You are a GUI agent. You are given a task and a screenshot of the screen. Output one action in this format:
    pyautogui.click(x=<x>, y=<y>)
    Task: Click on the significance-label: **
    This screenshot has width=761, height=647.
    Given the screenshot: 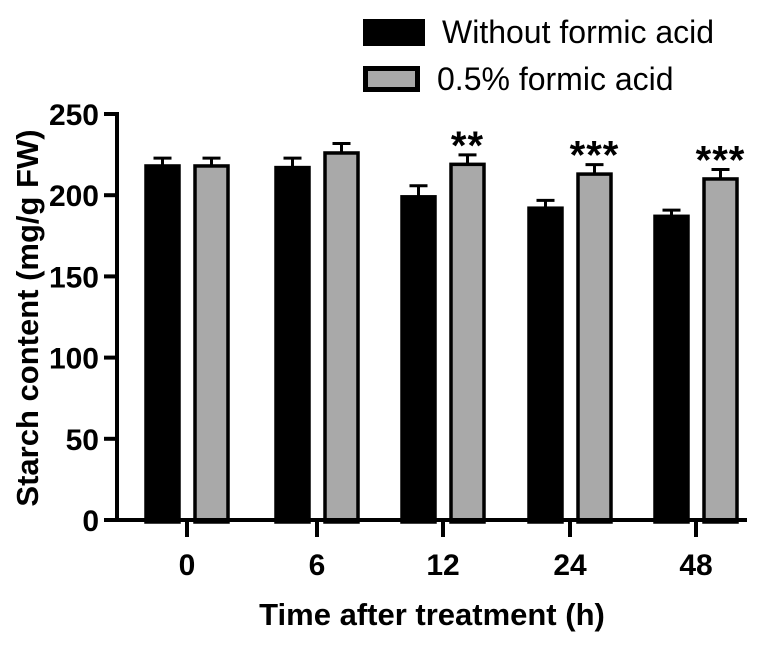 What is the action you would take?
    pyautogui.click(x=467, y=146)
    